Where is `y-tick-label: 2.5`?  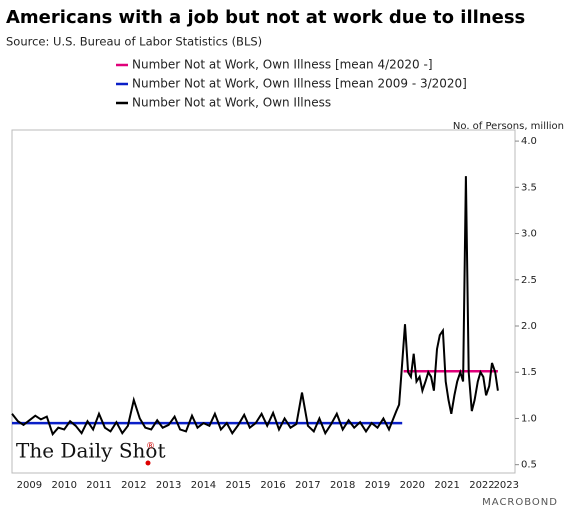 y-tick-label: 2.5 is located at coordinates (529, 280).